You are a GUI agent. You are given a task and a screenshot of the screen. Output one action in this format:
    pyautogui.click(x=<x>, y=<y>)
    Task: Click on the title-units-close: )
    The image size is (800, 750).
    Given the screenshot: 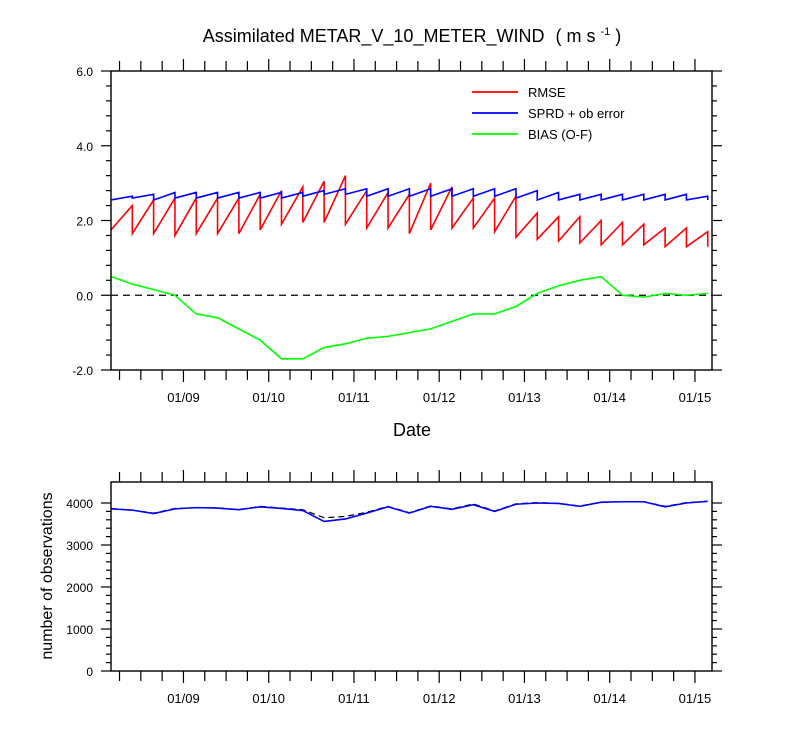 What is the action you would take?
    pyautogui.click(x=618, y=36)
    